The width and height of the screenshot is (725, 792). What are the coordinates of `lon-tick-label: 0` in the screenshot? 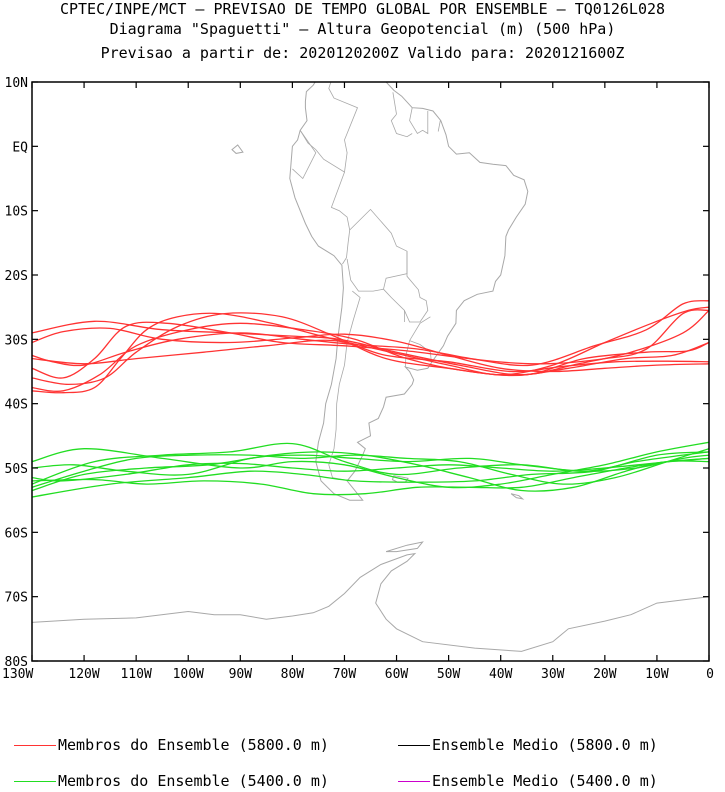 It's located at (710, 674).